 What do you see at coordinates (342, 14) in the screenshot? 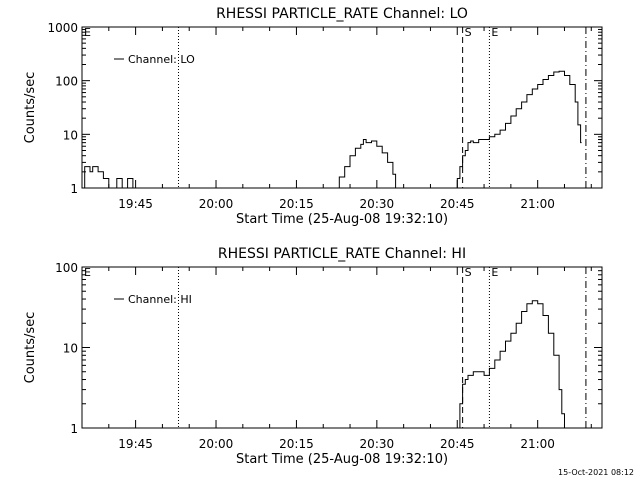
I see `chart-title: RHESSI PARTICLE_RATE Channel: LO` at bounding box center [342, 14].